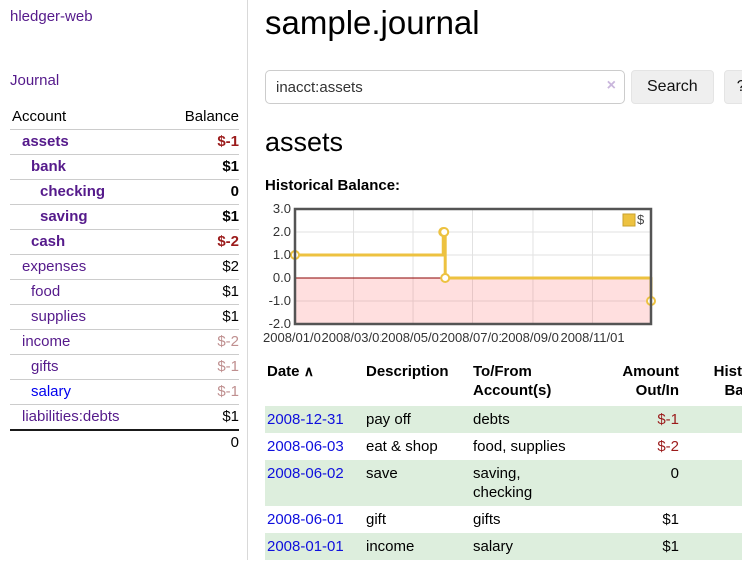 The height and width of the screenshot is (582, 742). I want to click on account-link: food, so click(46, 291).